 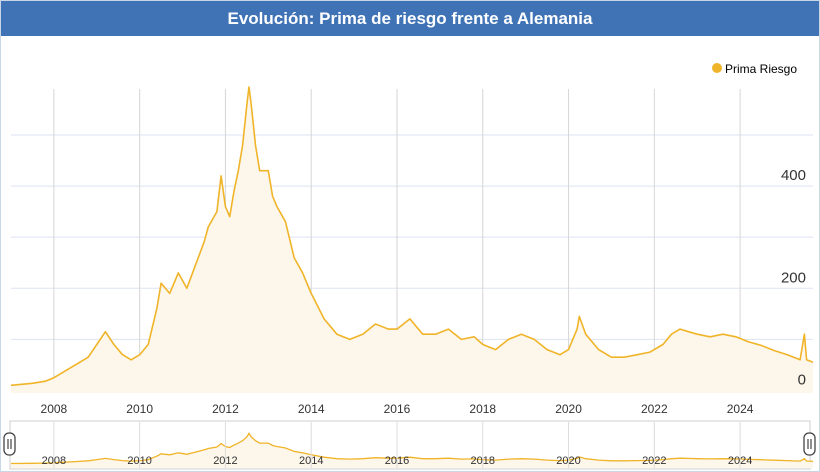 I want to click on navigator-series-line, so click(x=412, y=448).